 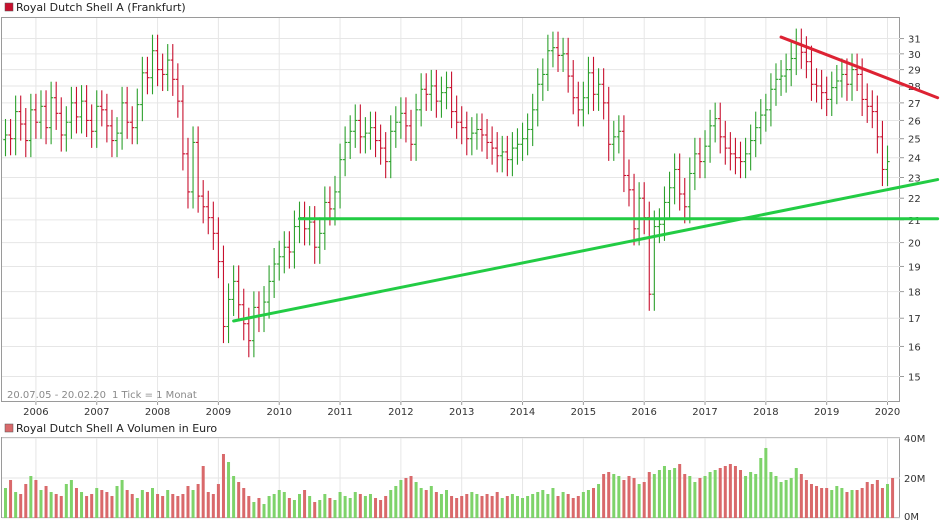 I want to click on price-x-tick-label: 2015, so click(x=583, y=412).